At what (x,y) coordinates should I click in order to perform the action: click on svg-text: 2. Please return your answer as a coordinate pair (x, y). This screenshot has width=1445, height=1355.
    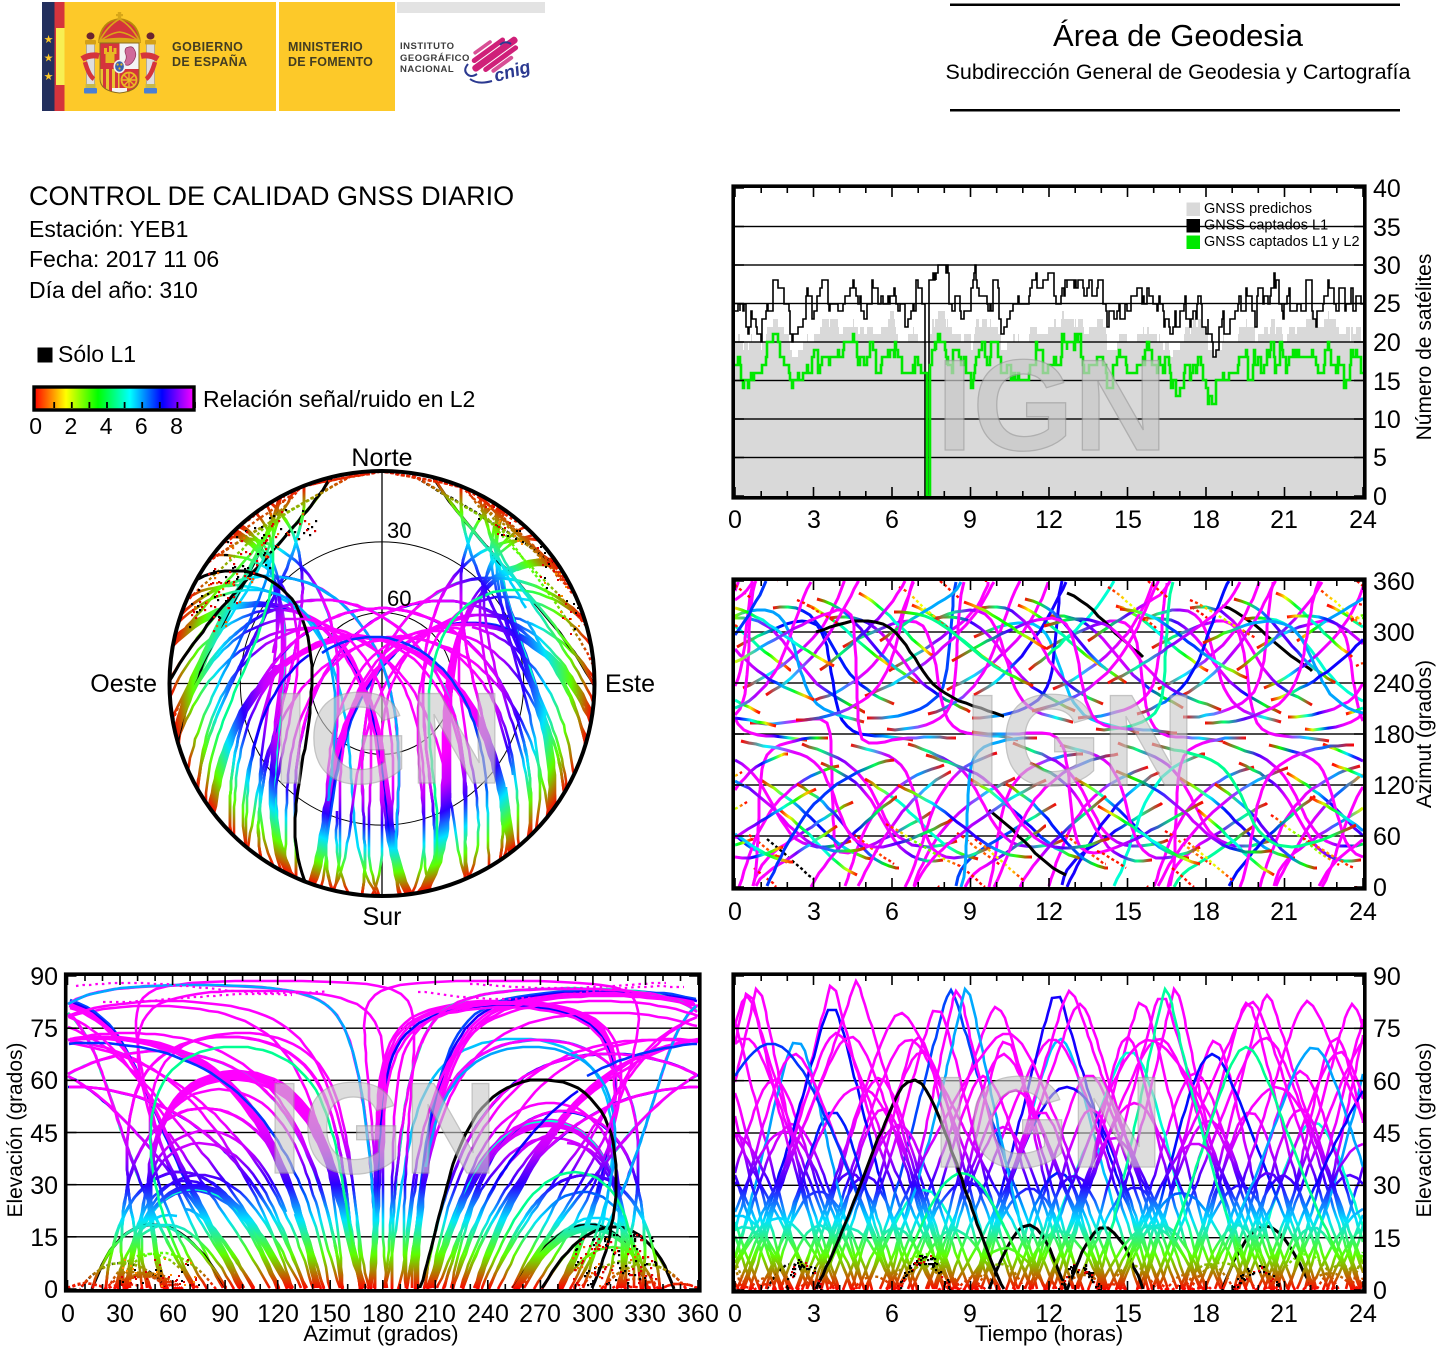
    Looking at the image, I should click on (71, 426).